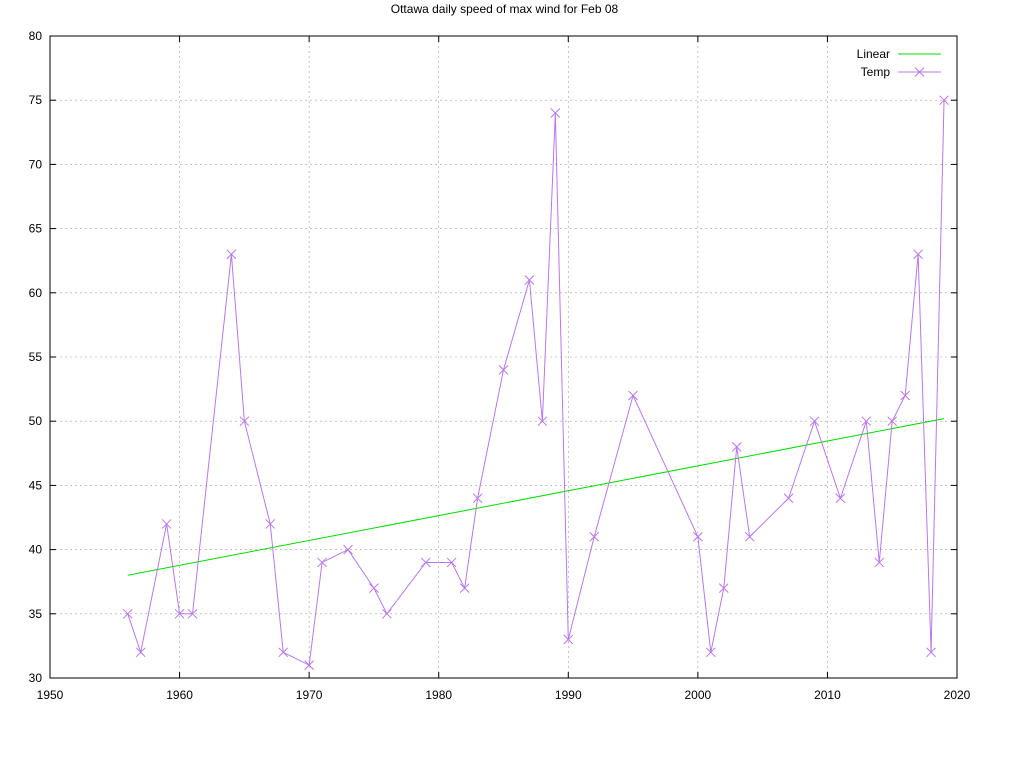 Image resolution: width=1024 pixels, height=768 pixels. I want to click on y-tick-label: 60, so click(36, 293).